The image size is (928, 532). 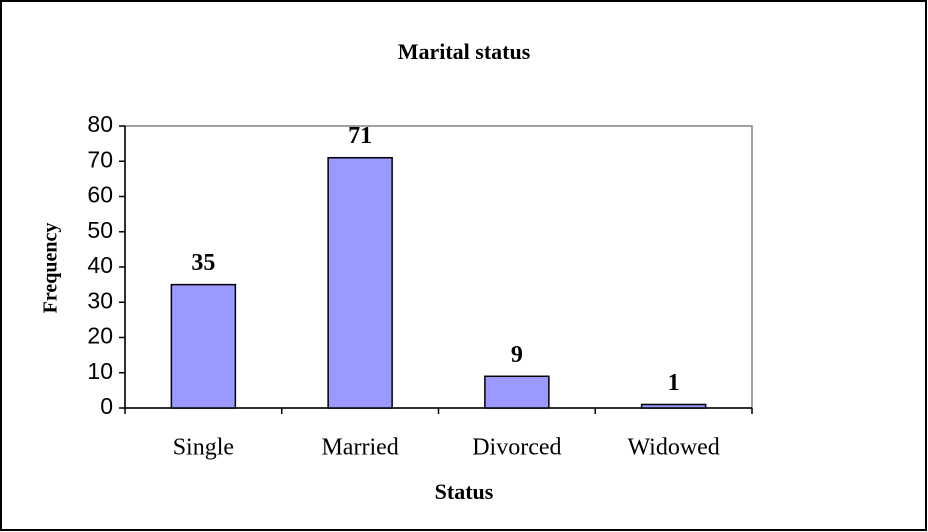 I want to click on y-axis-label: Frequency, so click(x=51, y=268).